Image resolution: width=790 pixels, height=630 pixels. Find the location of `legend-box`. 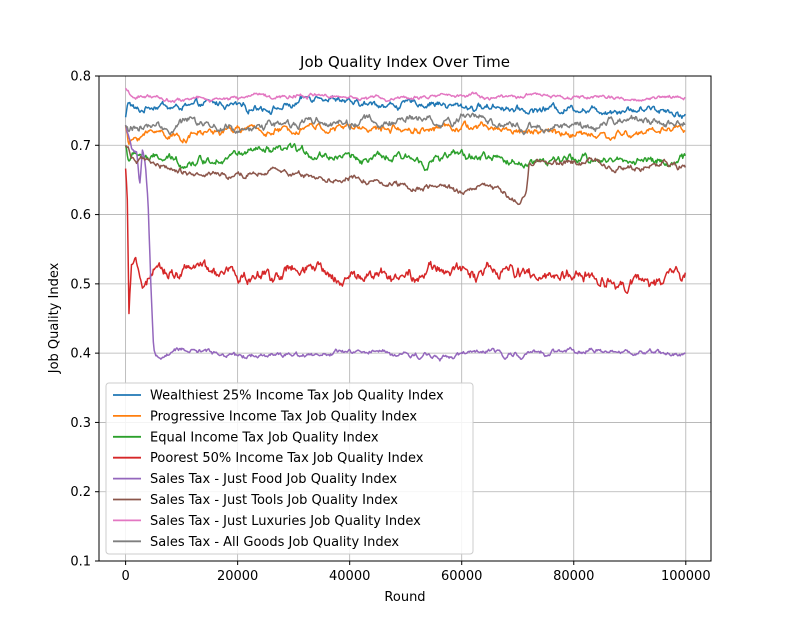

legend-box is located at coordinates (289, 468).